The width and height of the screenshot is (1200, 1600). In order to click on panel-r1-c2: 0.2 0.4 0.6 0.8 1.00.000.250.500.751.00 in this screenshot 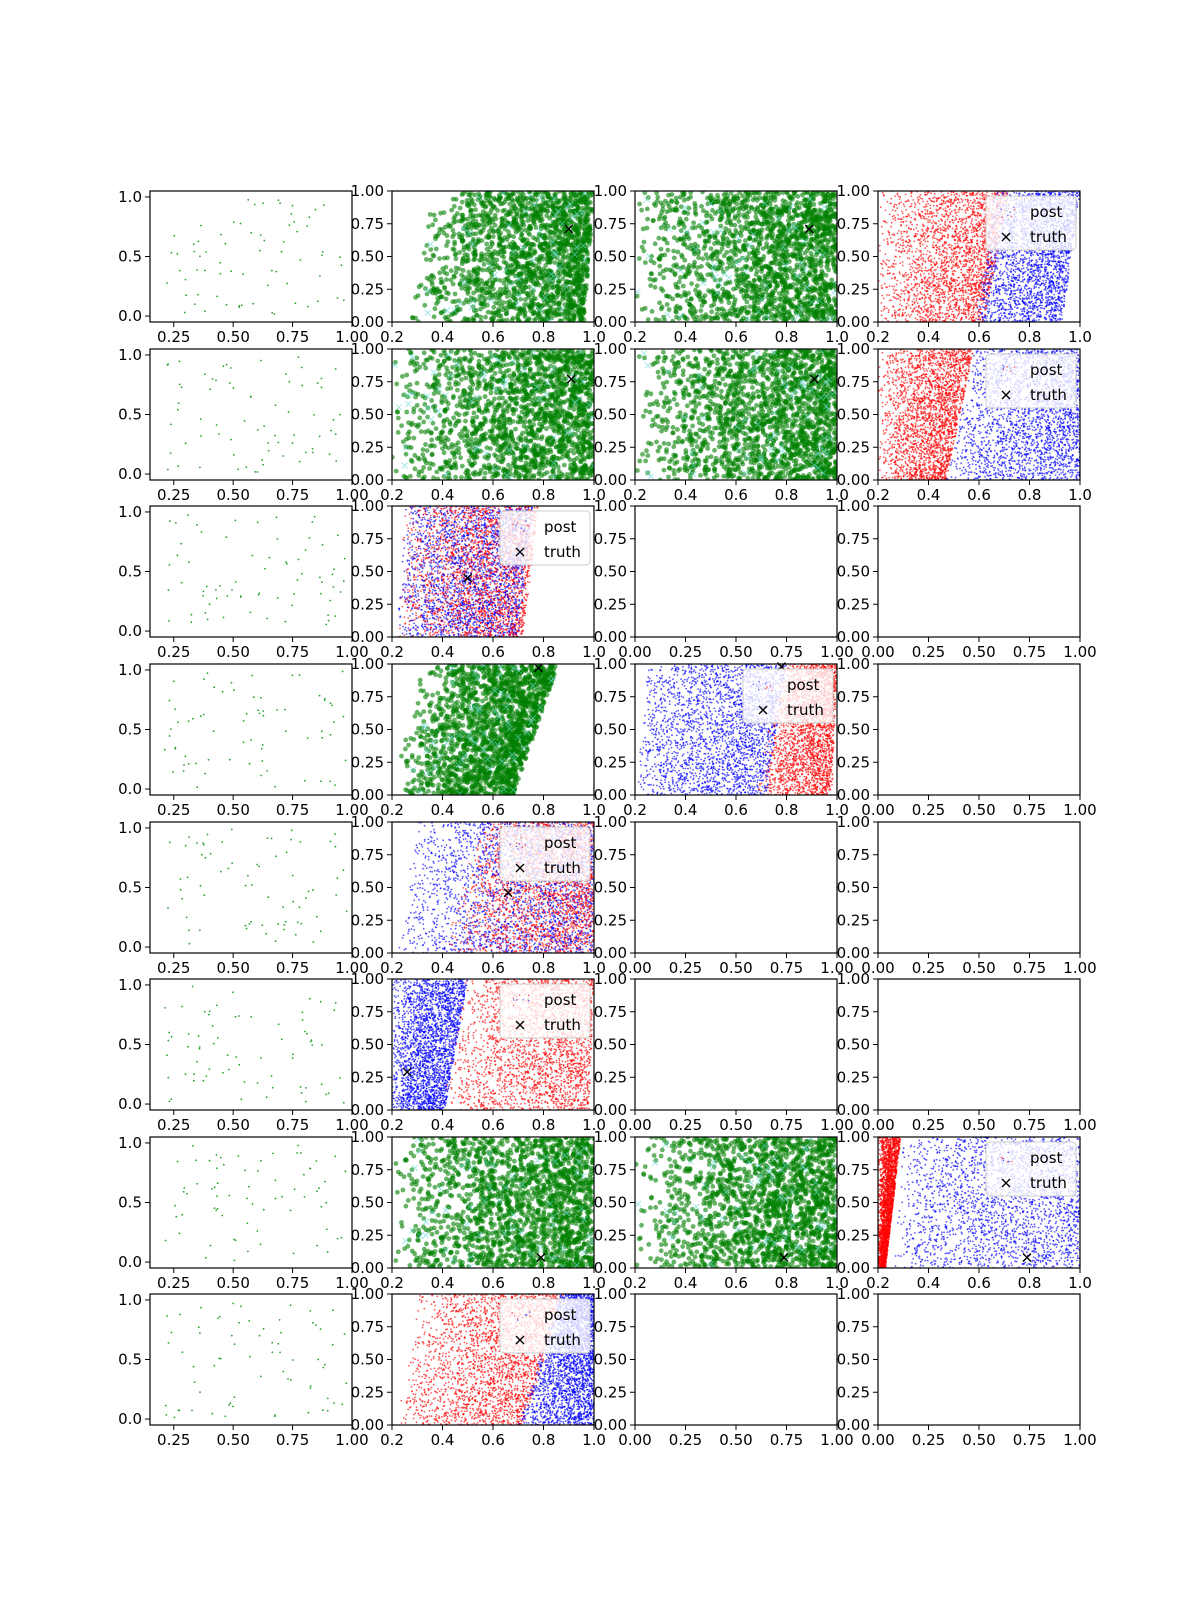, I will do `click(478, 264)`.